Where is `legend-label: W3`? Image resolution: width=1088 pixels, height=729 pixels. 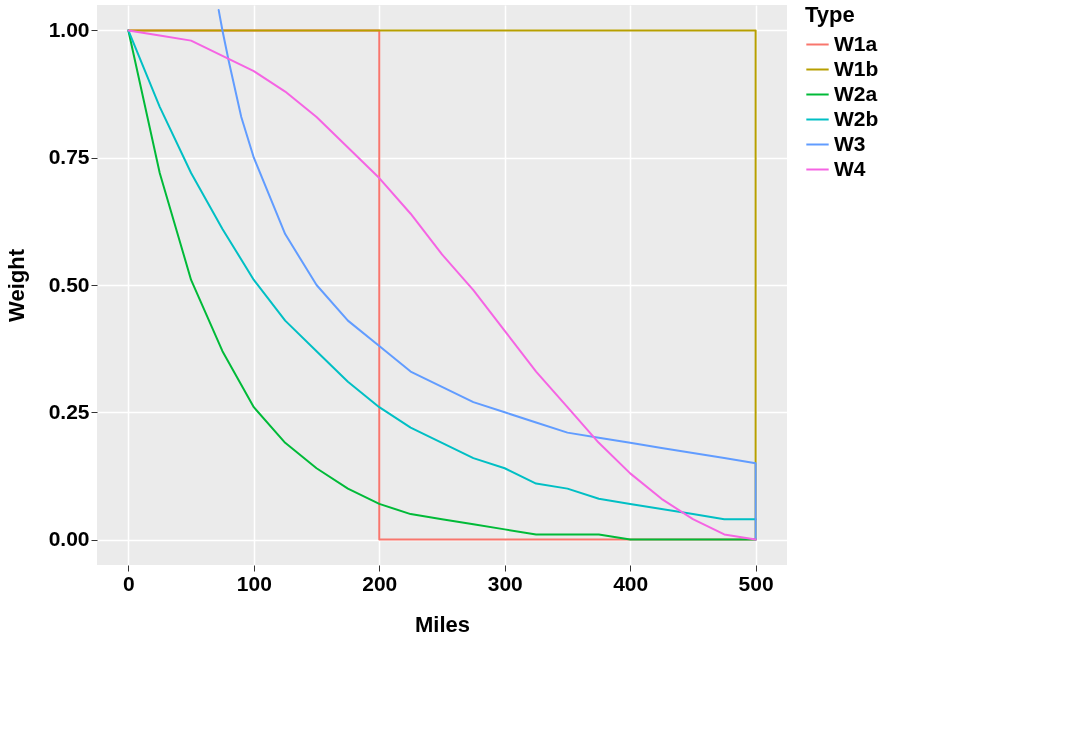 legend-label: W3 is located at coordinates (850, 143).